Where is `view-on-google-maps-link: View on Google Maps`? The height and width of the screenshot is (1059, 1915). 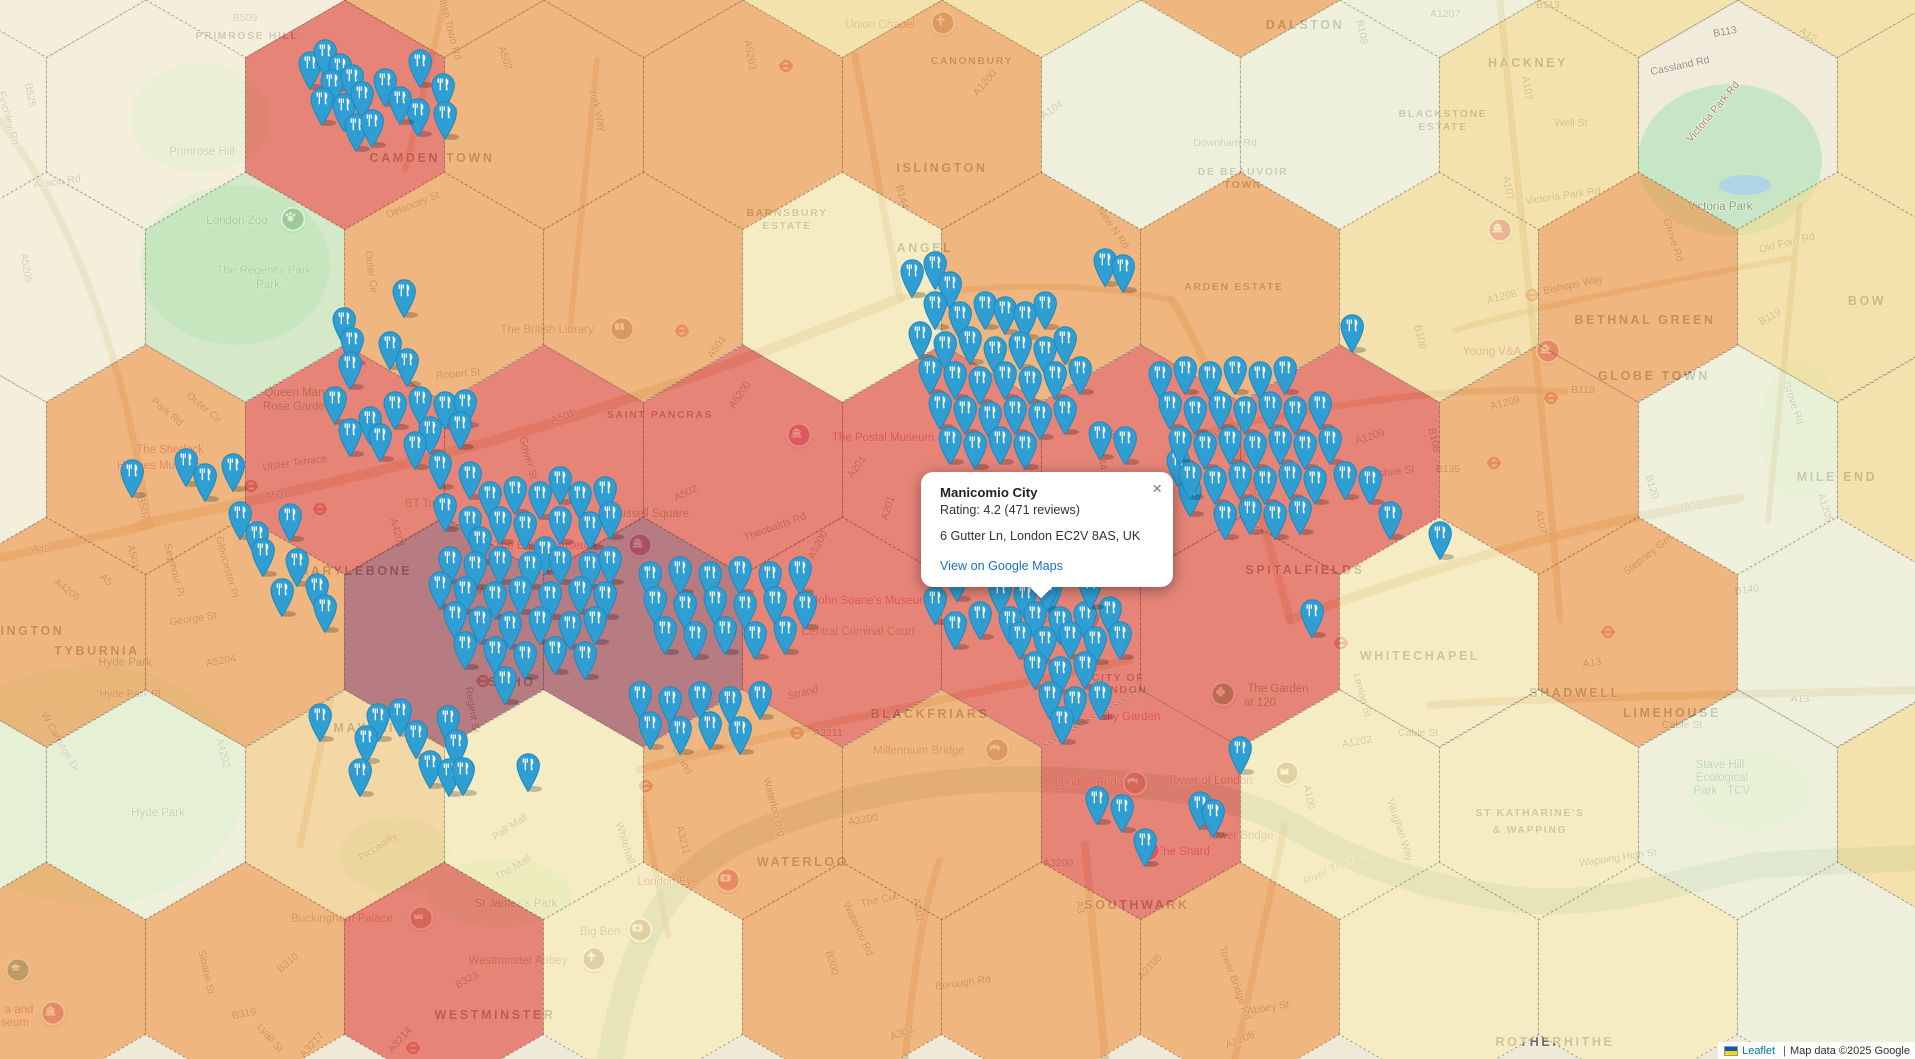
view-on-google-maps-link: View on Google Maps is located at coordinates (1001, 566).